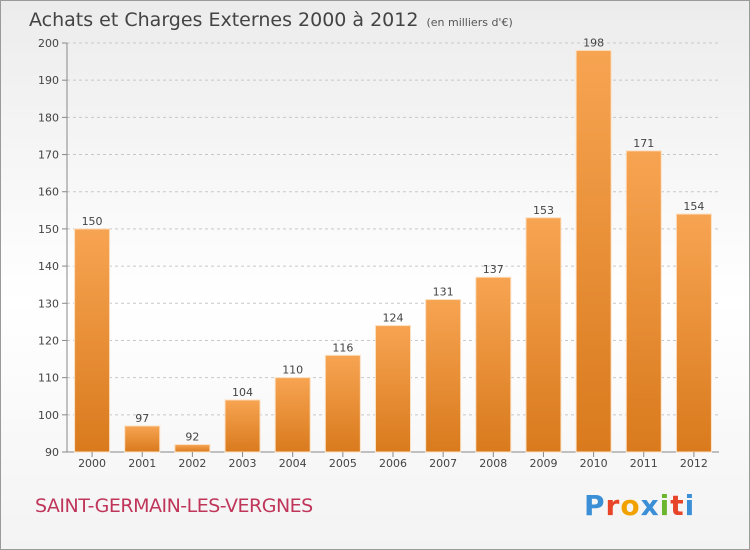 The height and width of the screenshot is (550, 750). What do you see at coordinates (292, 370) in the screenshot?
I see `bar-value-label: 110` at bounding box center [292, 370].